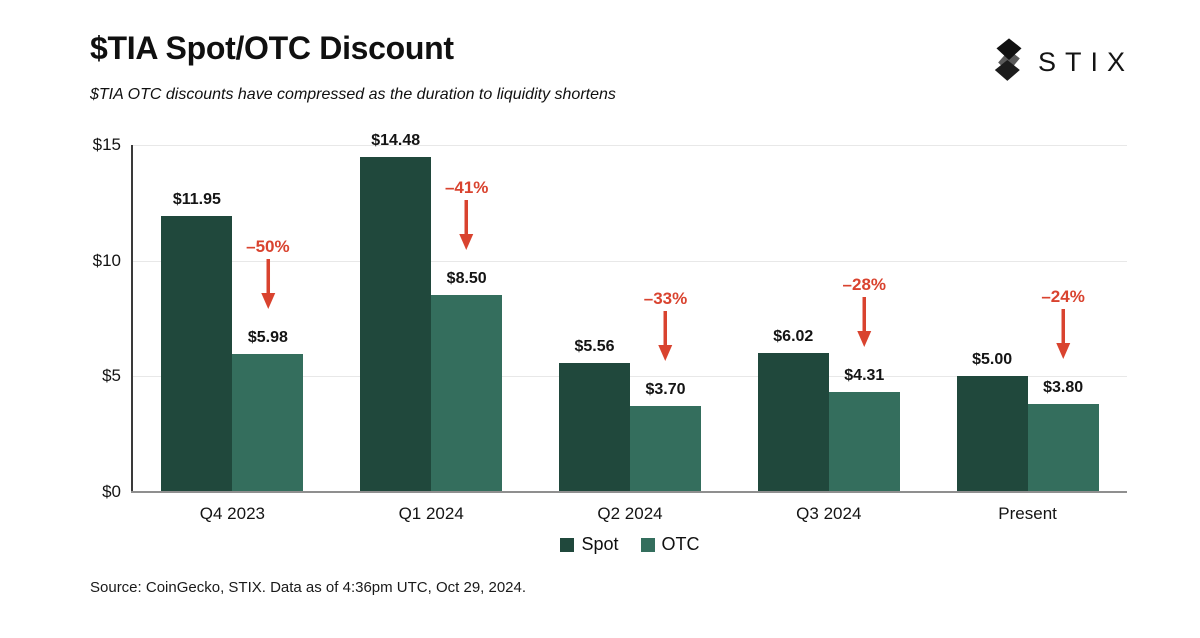 This screenshot has height=638, width=1200. What do you see at coordinates (665, 390) in the screenshot?
I see `otc-value-label: $3.70` at bounding box center [665, 390].